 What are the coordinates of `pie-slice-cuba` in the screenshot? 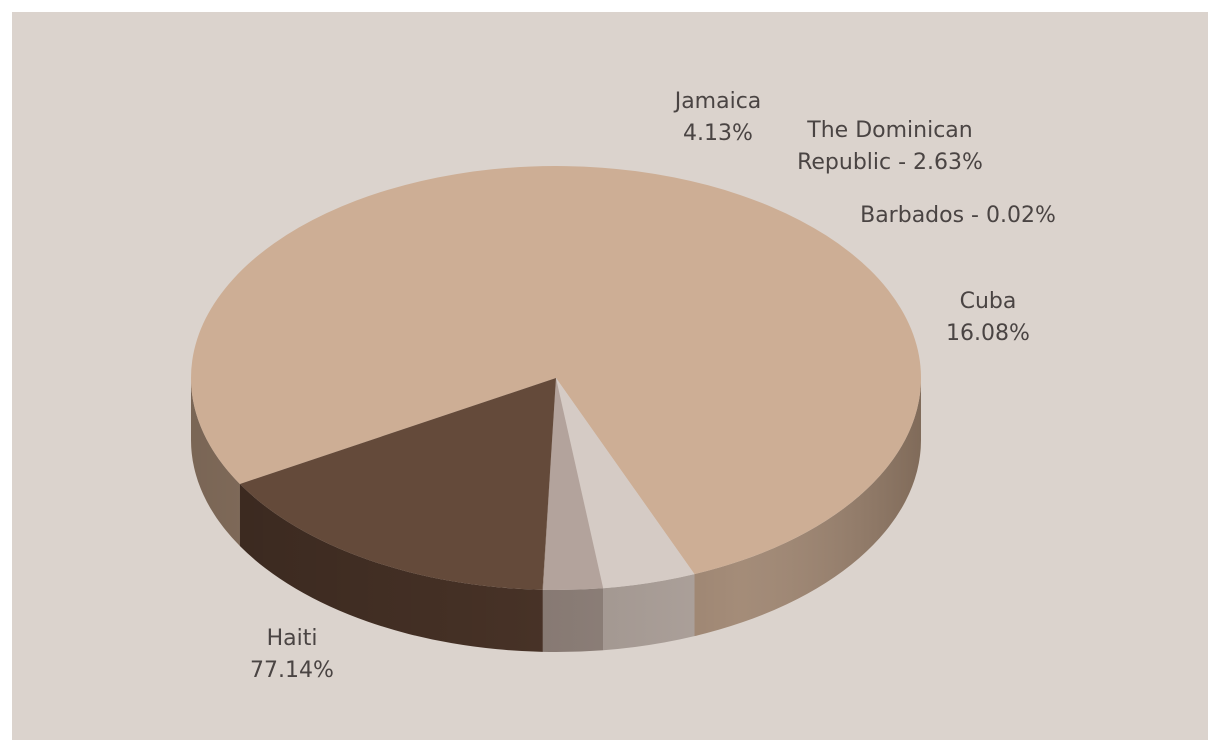 It's located at (397, 484).